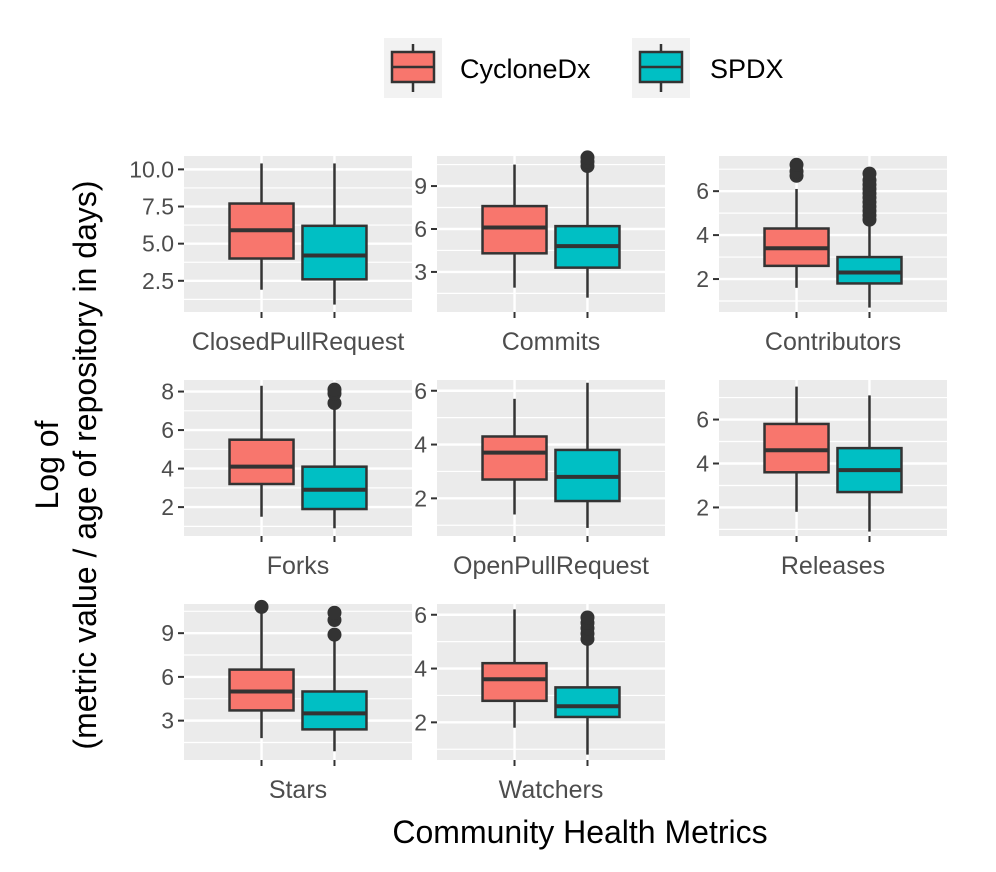 The width and height of the screenshot is (996, 872). I want to click on panel-openpullrequest: 2 4 6 OpenPullRequest, so click(539, 479).